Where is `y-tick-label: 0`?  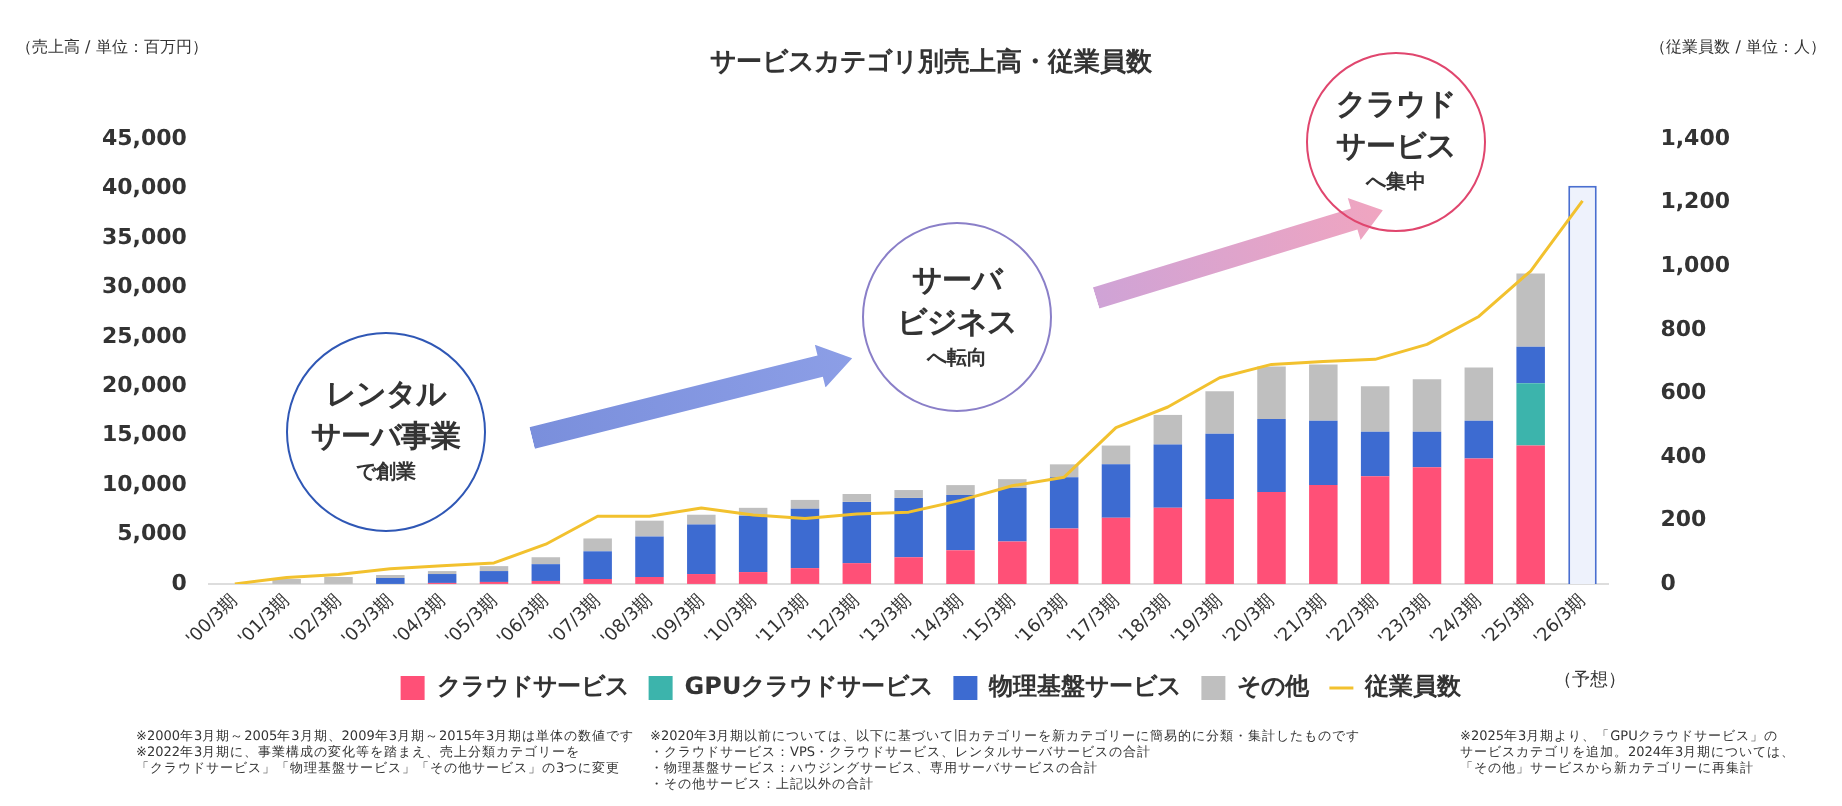
y-tick-label: 0 is located at coordinates (179, 582).